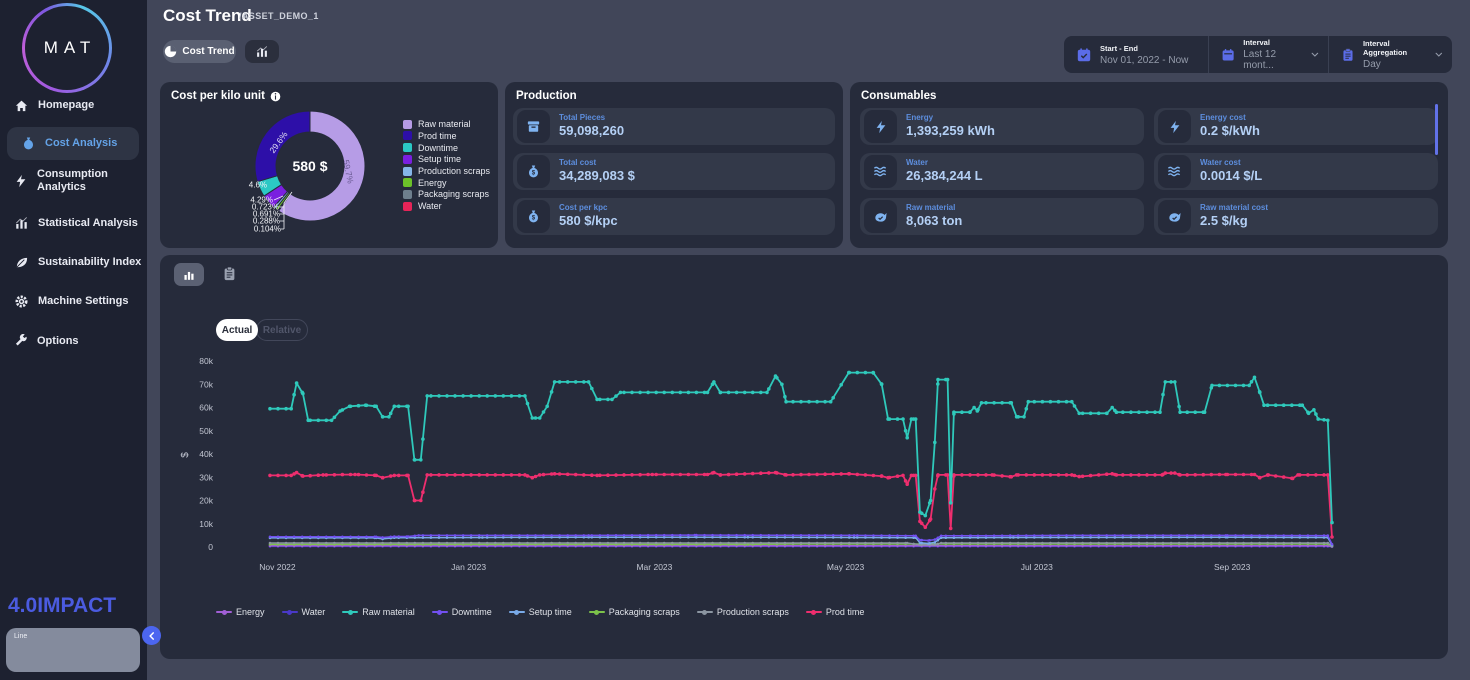  I want to click on stat-value: 59,098,260, so click(592, 130).